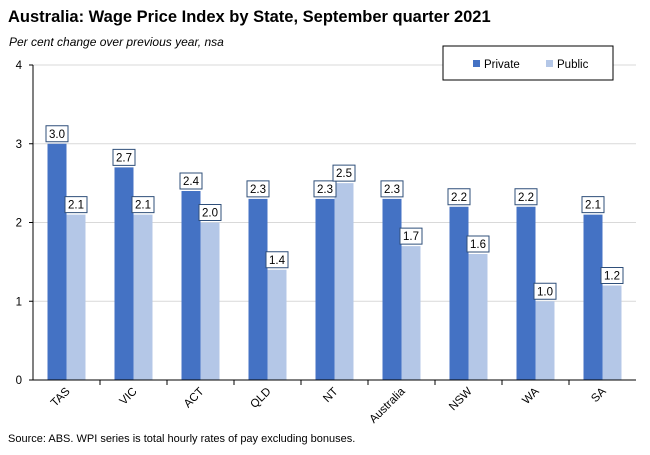  I want to click on legend-label-private: Private, so click(502, 65).